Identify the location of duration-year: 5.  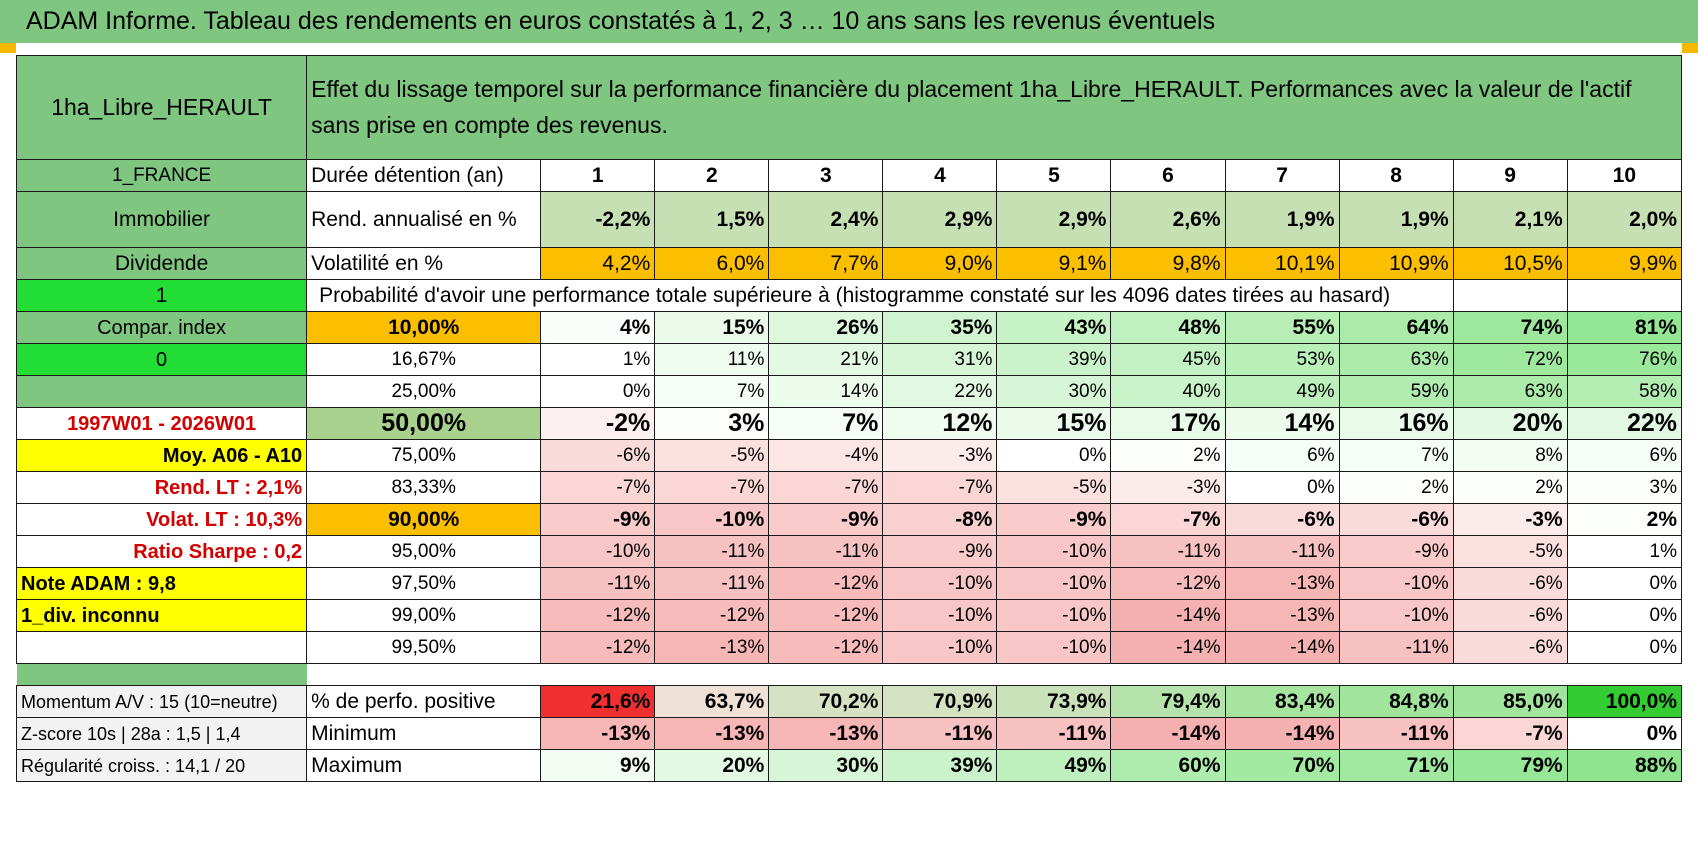
(1054, 175).